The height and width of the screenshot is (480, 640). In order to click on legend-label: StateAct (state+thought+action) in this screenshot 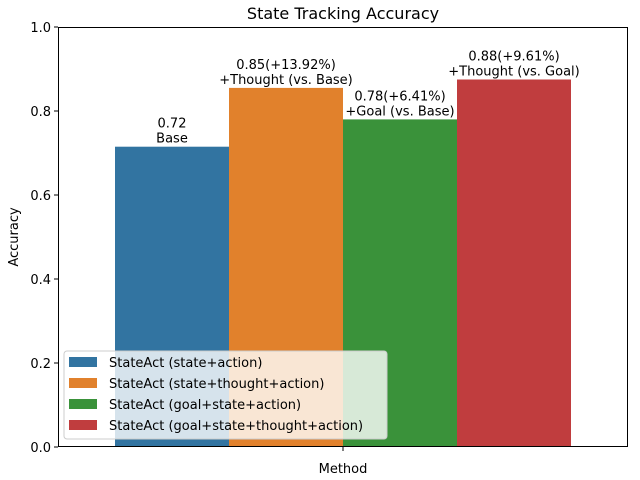, I will do `click(216, 384)`.